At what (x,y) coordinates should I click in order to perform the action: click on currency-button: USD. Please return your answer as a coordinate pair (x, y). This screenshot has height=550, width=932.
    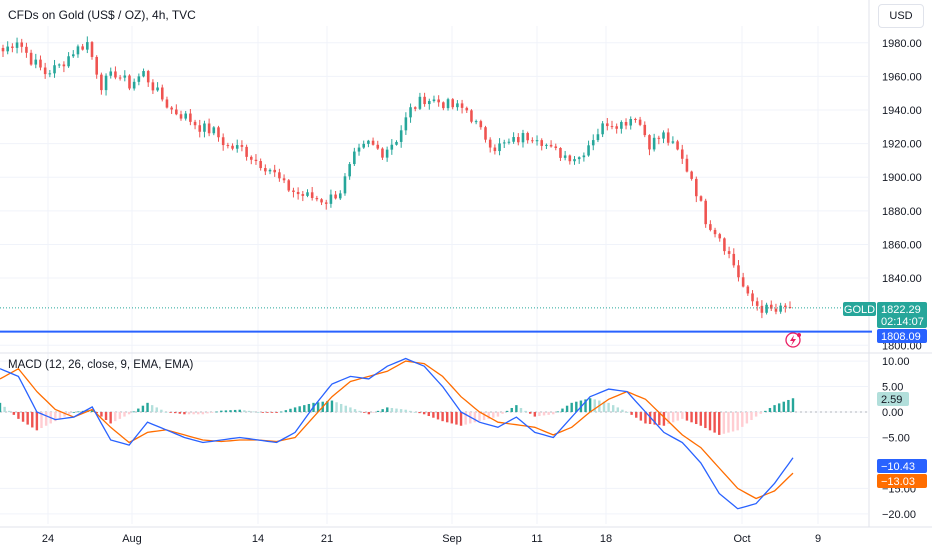
    Looking at the image, I should click on (901, 16).